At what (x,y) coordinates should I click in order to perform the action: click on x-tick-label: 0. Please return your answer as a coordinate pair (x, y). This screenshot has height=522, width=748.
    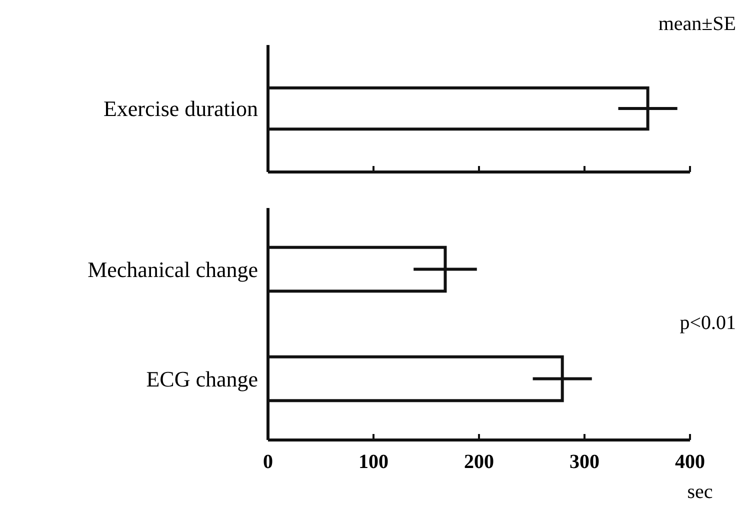
    Looking at the image, I should click on (268, 462).